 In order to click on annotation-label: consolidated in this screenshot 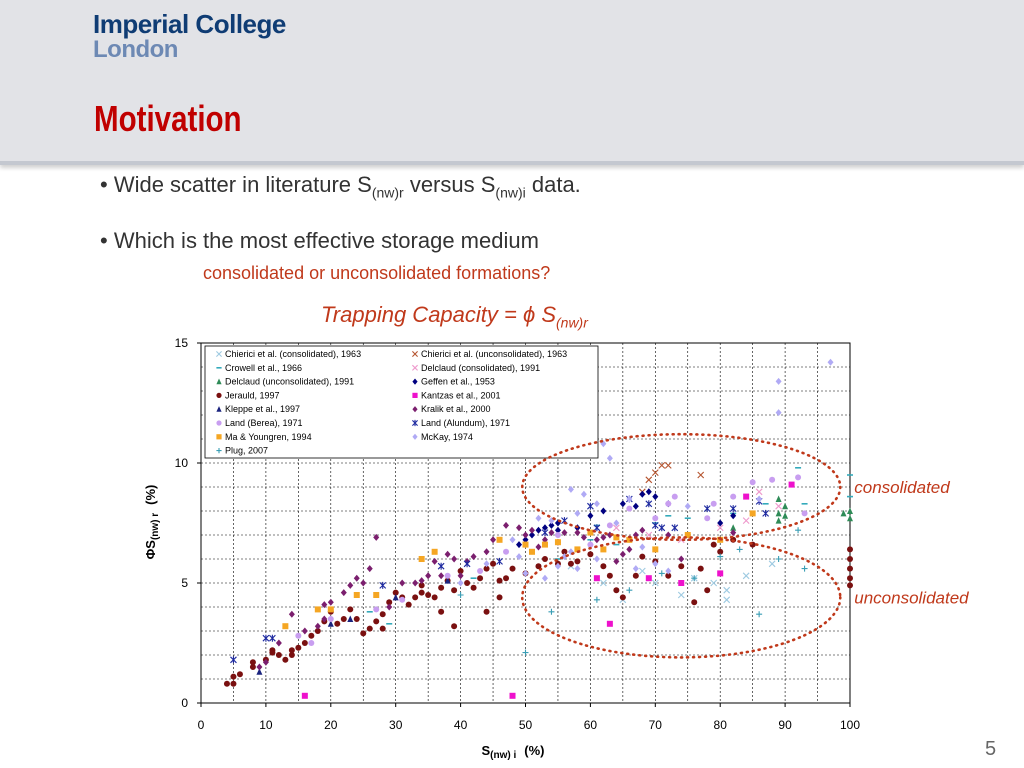, I will do `click(902, 487)`.